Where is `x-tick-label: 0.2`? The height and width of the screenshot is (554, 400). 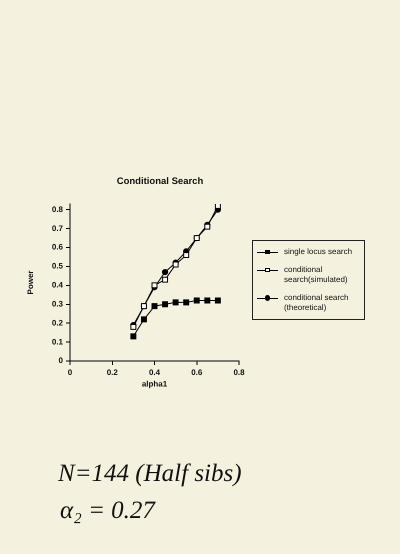
x-tick-label: 0.2 is located at coordinates (112, 373).